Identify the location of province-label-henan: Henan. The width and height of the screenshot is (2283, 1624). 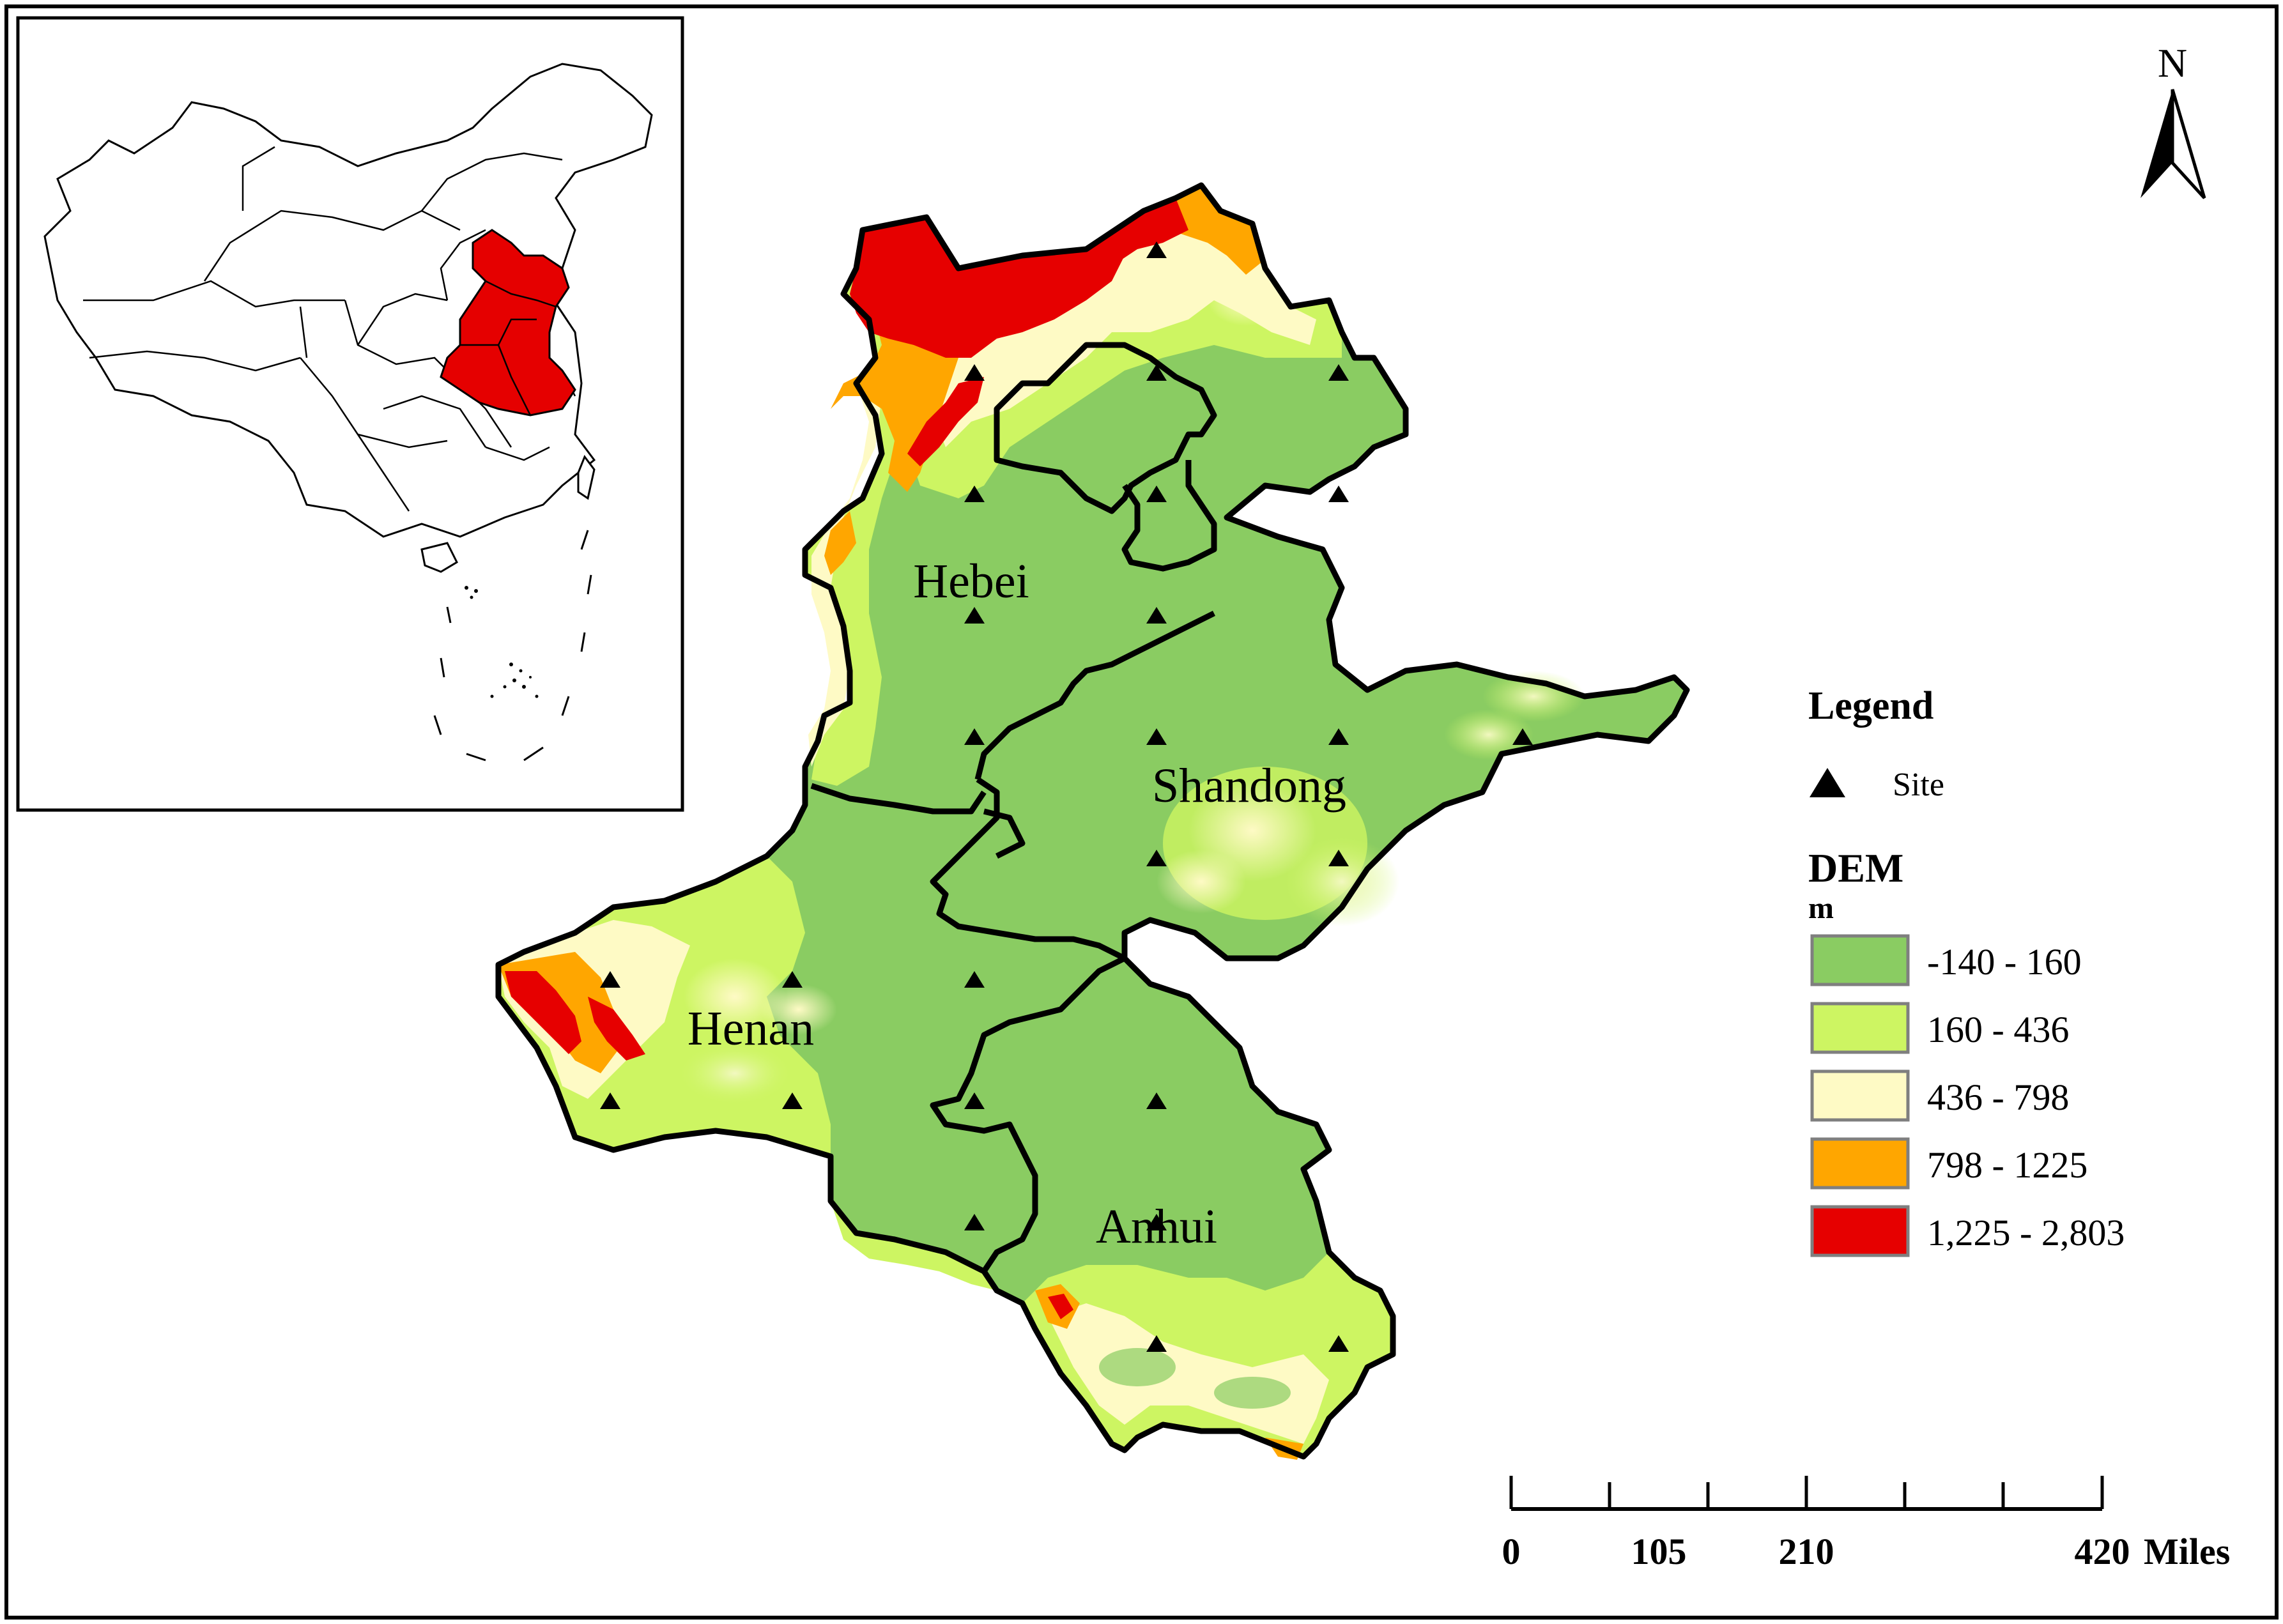
(751, 1029).